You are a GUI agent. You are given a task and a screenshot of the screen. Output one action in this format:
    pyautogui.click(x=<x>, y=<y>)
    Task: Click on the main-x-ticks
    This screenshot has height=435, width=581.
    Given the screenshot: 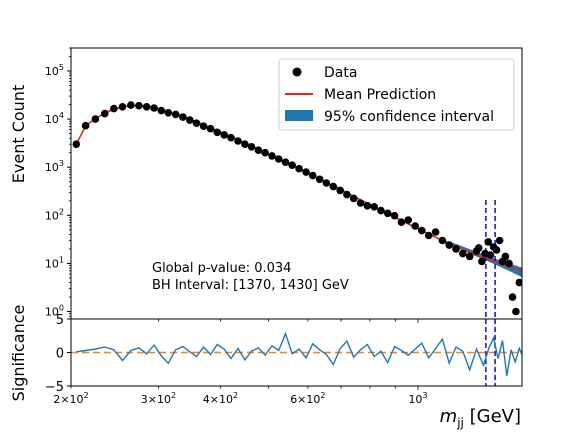 What is the action you would take?
    pyautogui.click(x=244, y=321)
    